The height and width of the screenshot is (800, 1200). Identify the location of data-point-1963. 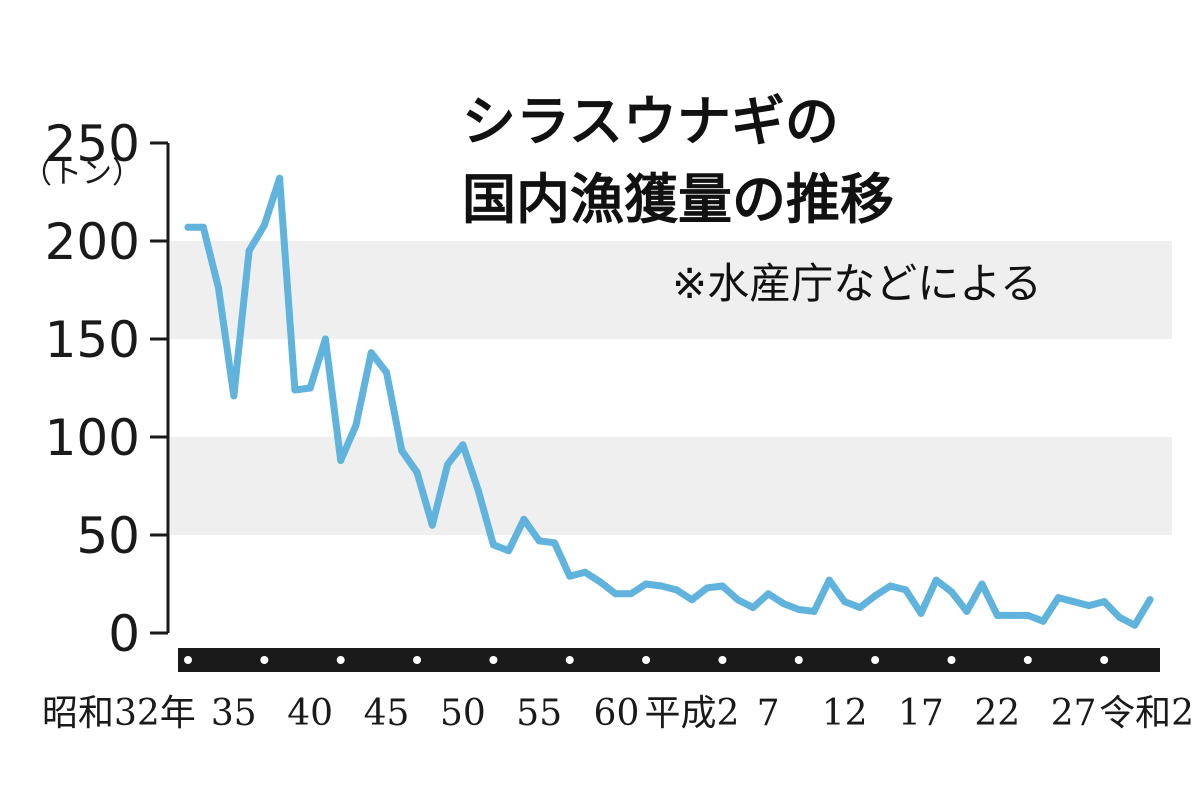
(280, 178).